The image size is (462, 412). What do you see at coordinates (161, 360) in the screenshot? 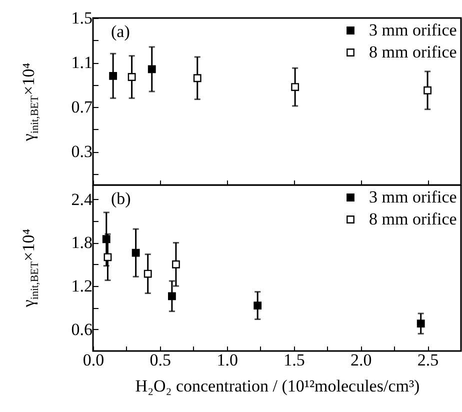
I see `x-tick-label: 0.5` at bounding box center [161, 360].